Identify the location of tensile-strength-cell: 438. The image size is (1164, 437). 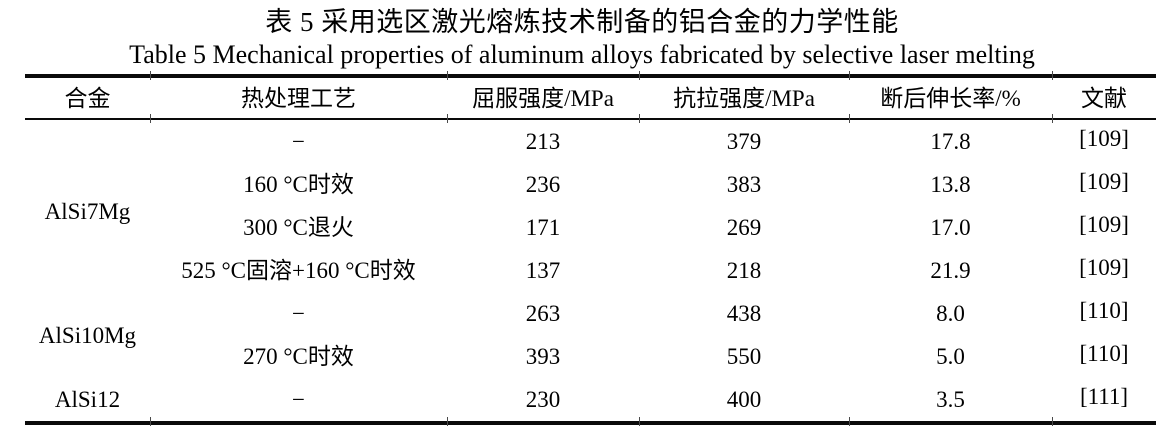
(744, 313).